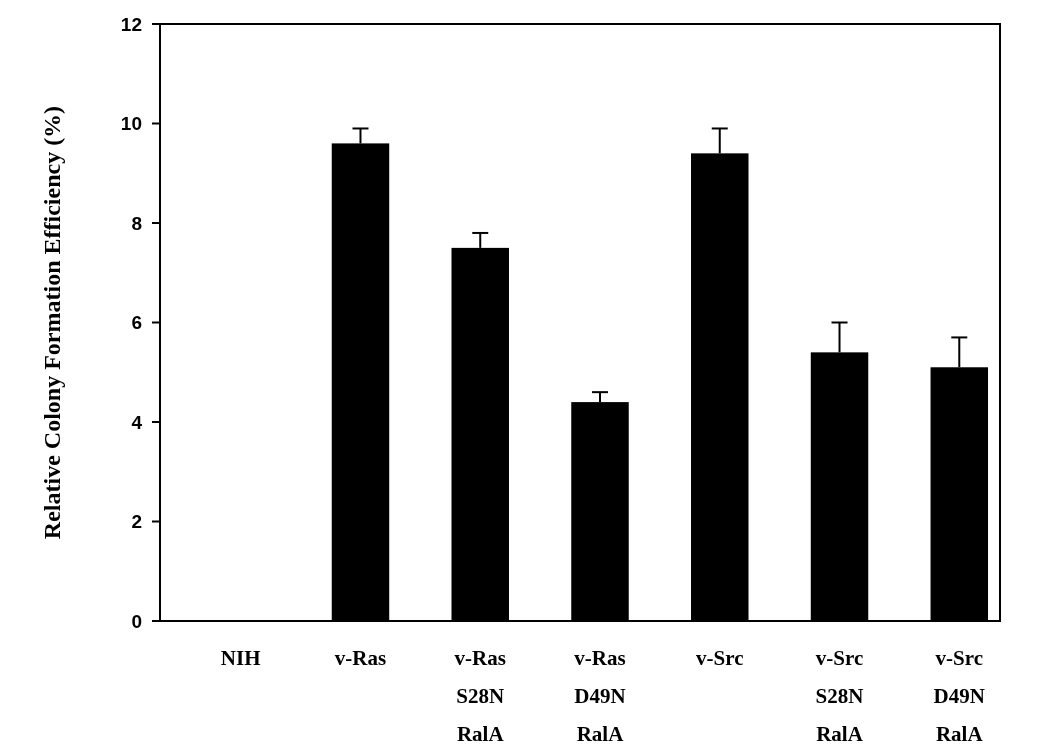 This screenshot has height=755, width=1042. Describe the element at coordinates (136, 621) in the screenshot. I see `y-tick-label: 0` at that location.